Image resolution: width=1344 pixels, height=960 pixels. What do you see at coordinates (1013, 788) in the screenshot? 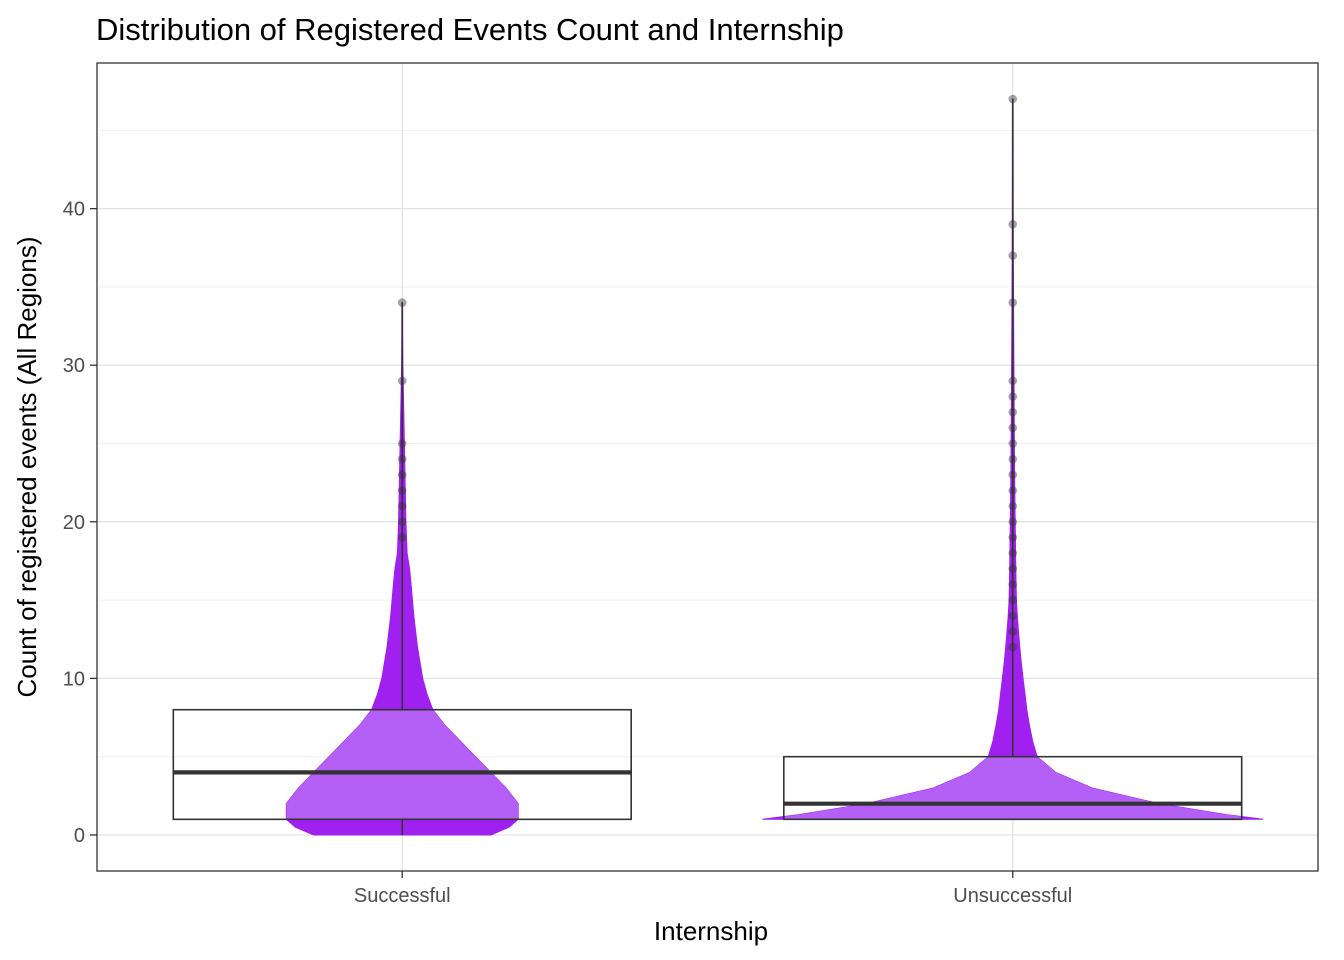
I see `box-unsuccessful` at bounding box center [1013, 788].